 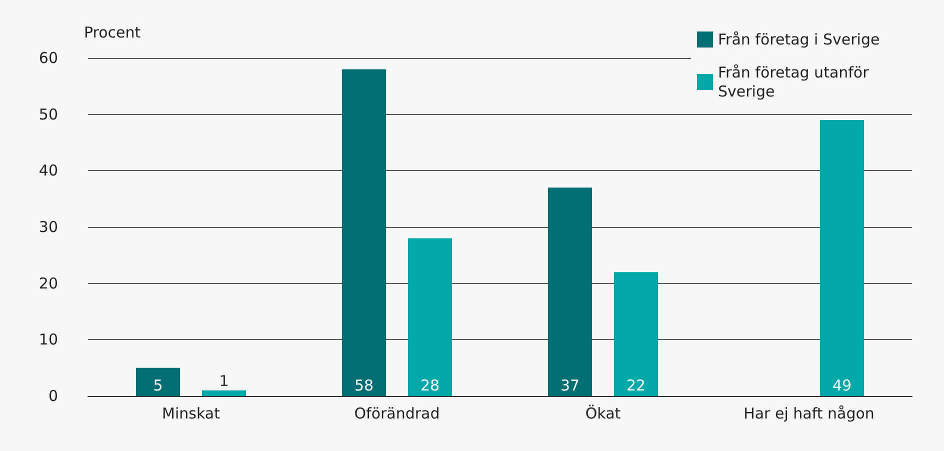 I want to click on y-tick-label: 60, so click(x=48, y=58).